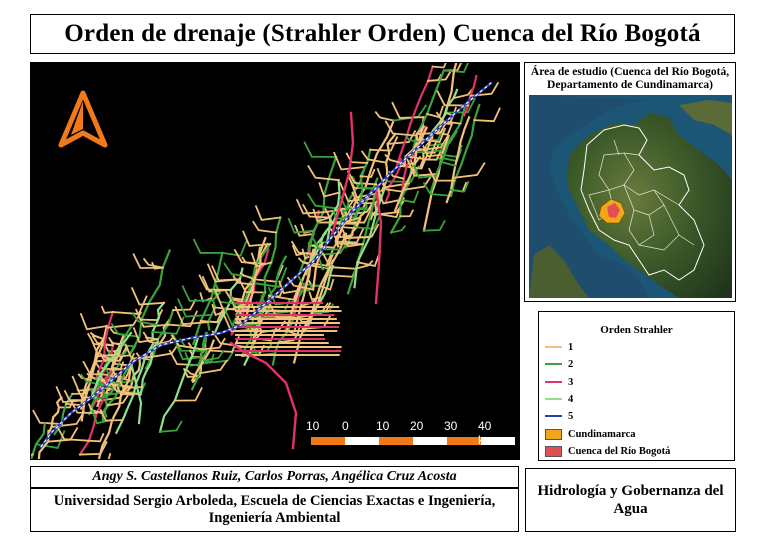  What do you see at coordinates (571, 416) in the screenshot?
I see `legend-label: 5` at bounding box center [571, 416].